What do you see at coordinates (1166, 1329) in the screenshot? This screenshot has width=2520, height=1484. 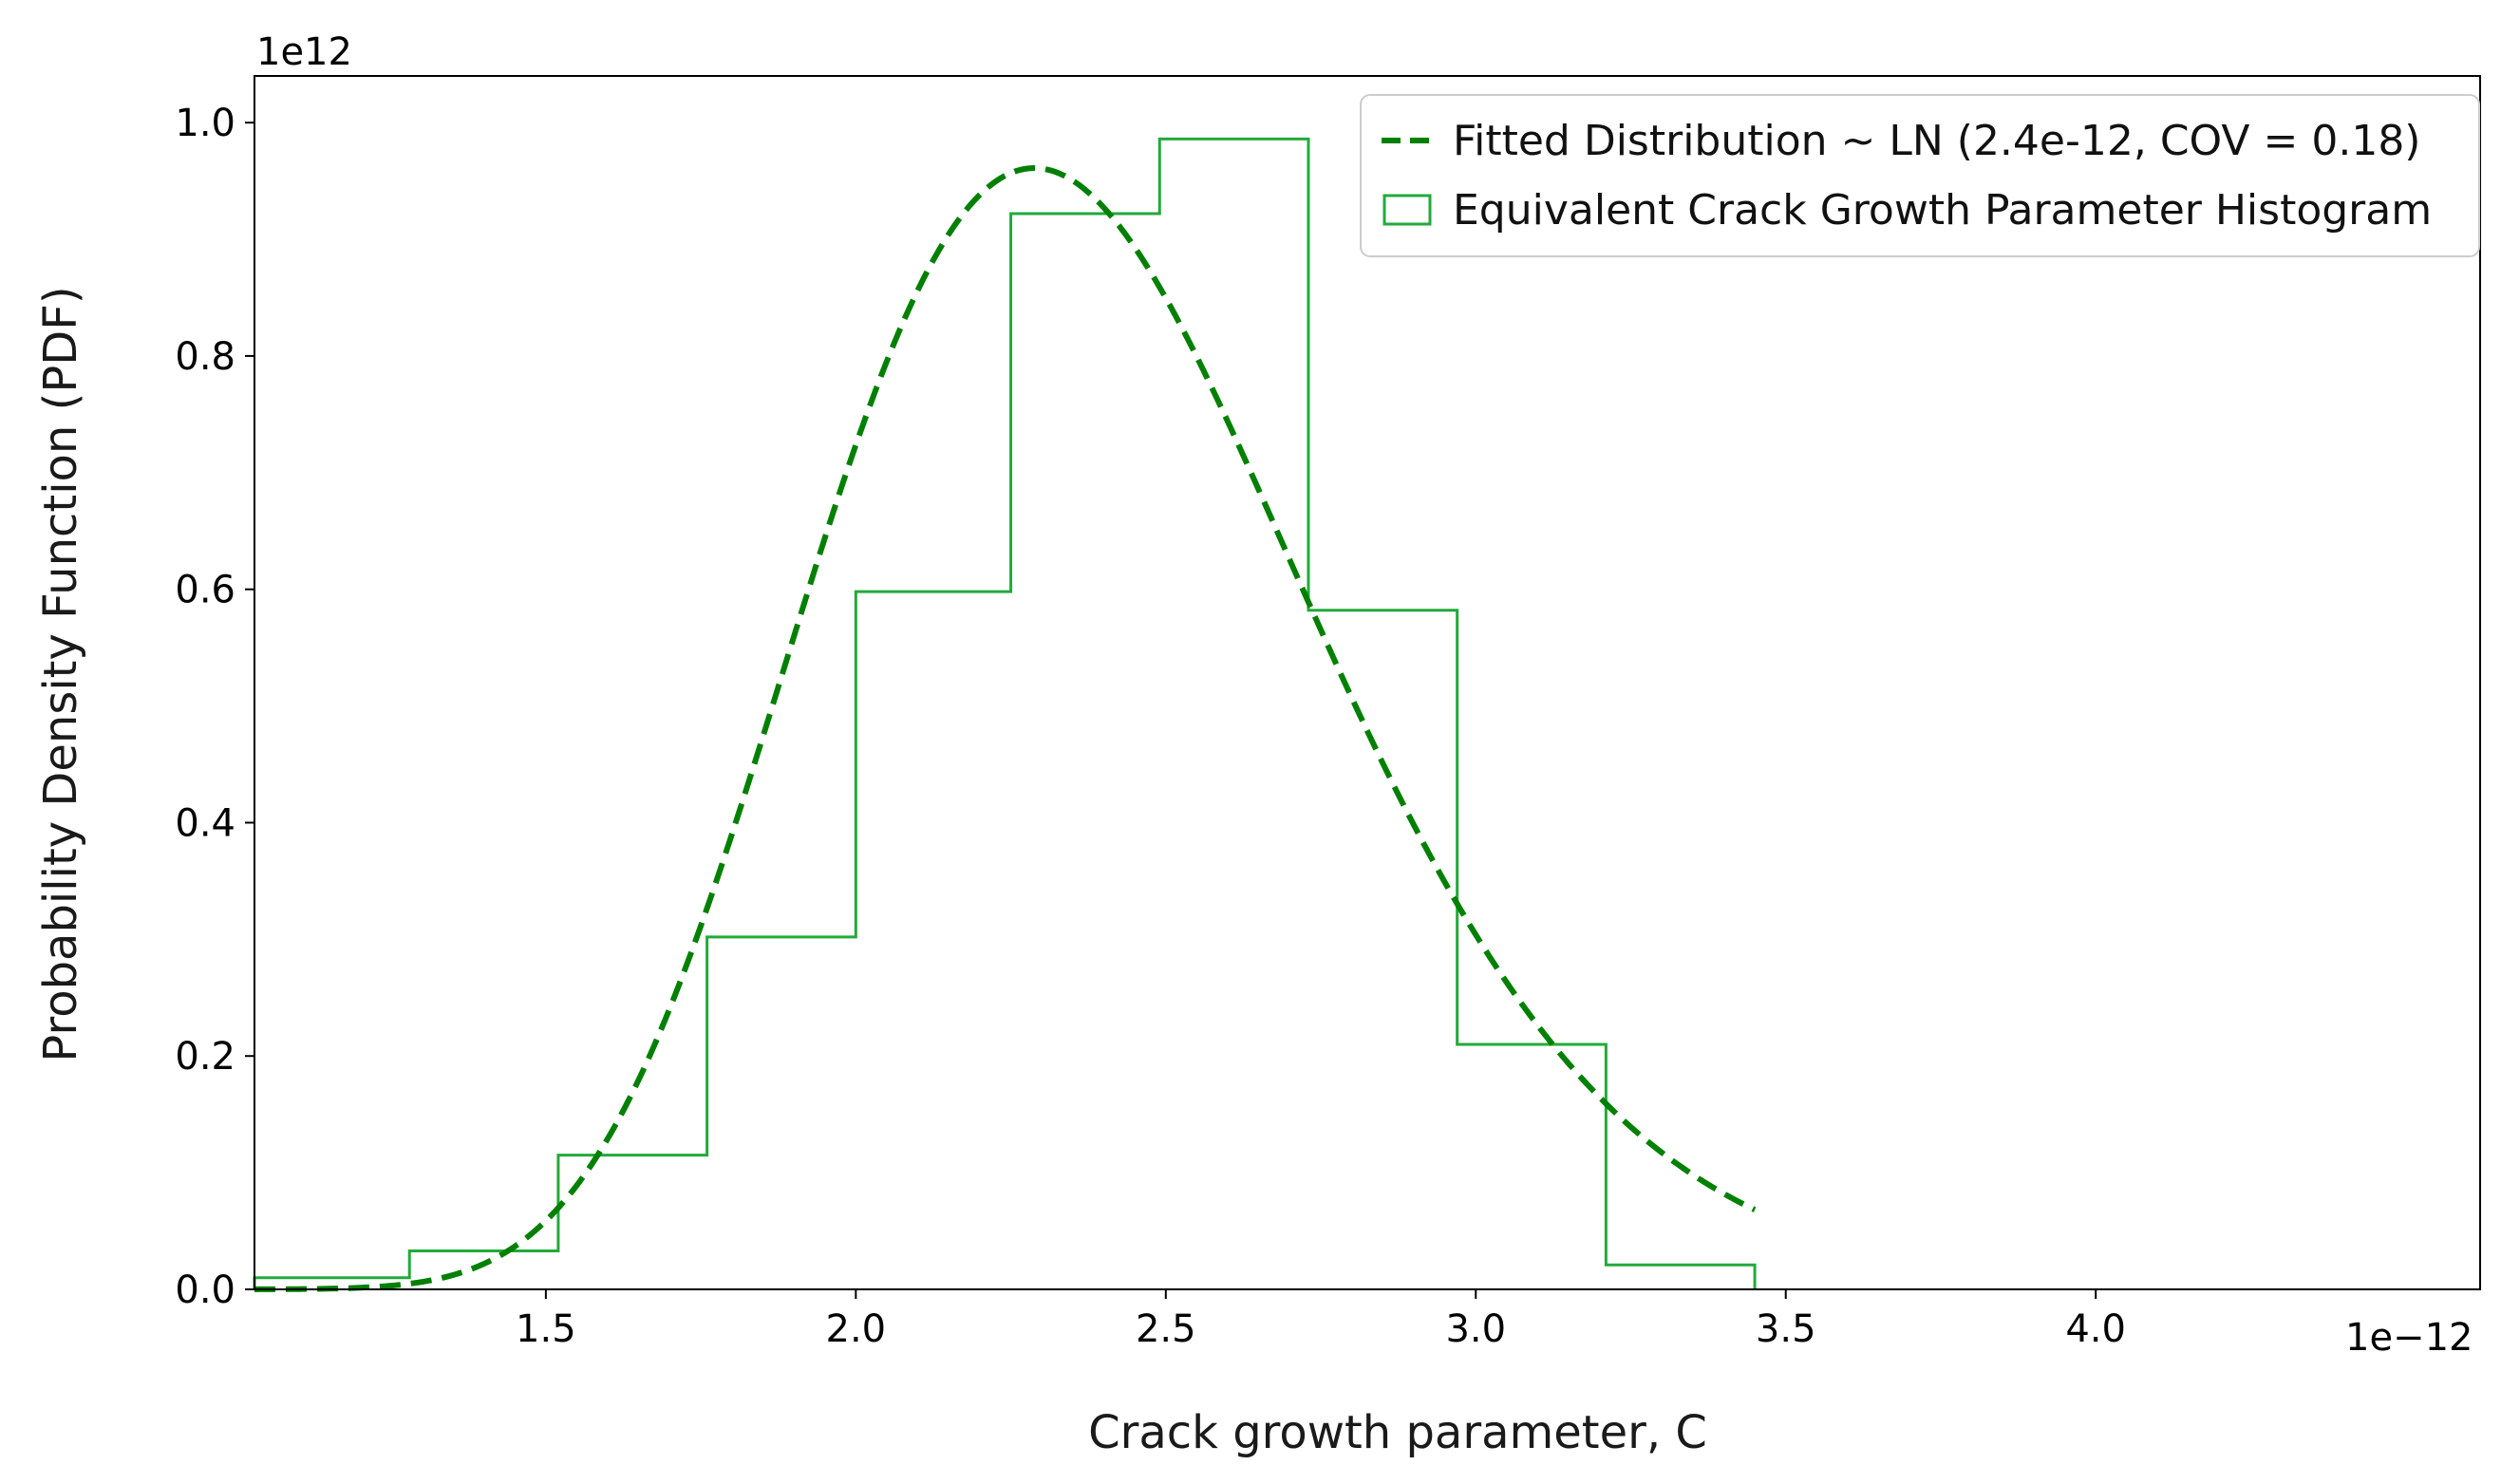 I see `x-tick-label: 2.5` at bounding box center [1166, 1329].